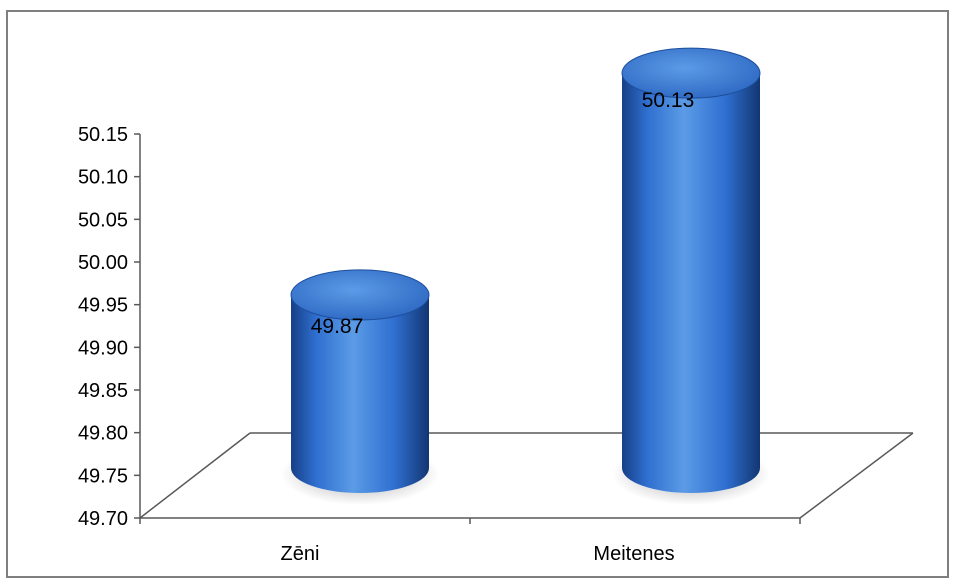 The image size is (957, 584). What do you see at coordinates (195, 475) in the screenshot?
I see `floor-left-edge` at bounding box center [195, 475].